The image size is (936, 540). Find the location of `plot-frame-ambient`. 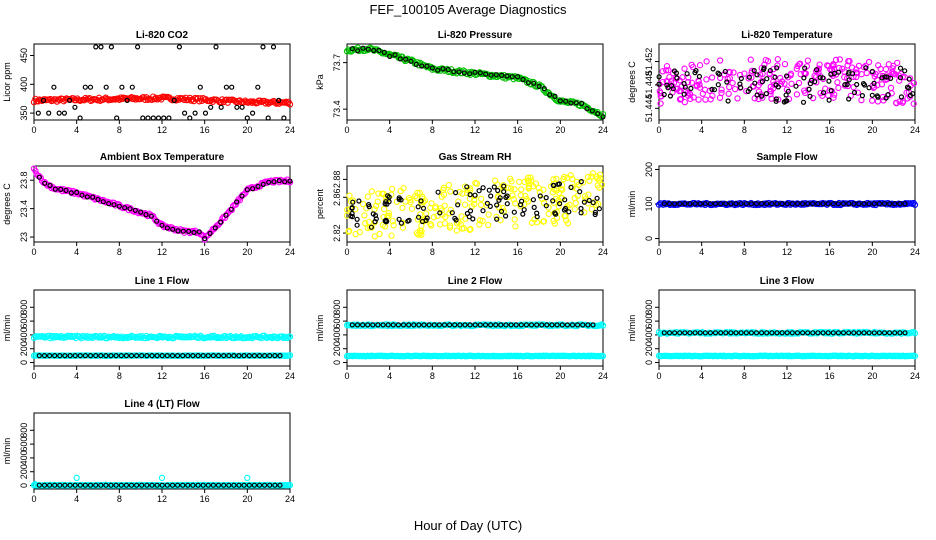

plot-frame-ambient is located at coordinates (162, 204).